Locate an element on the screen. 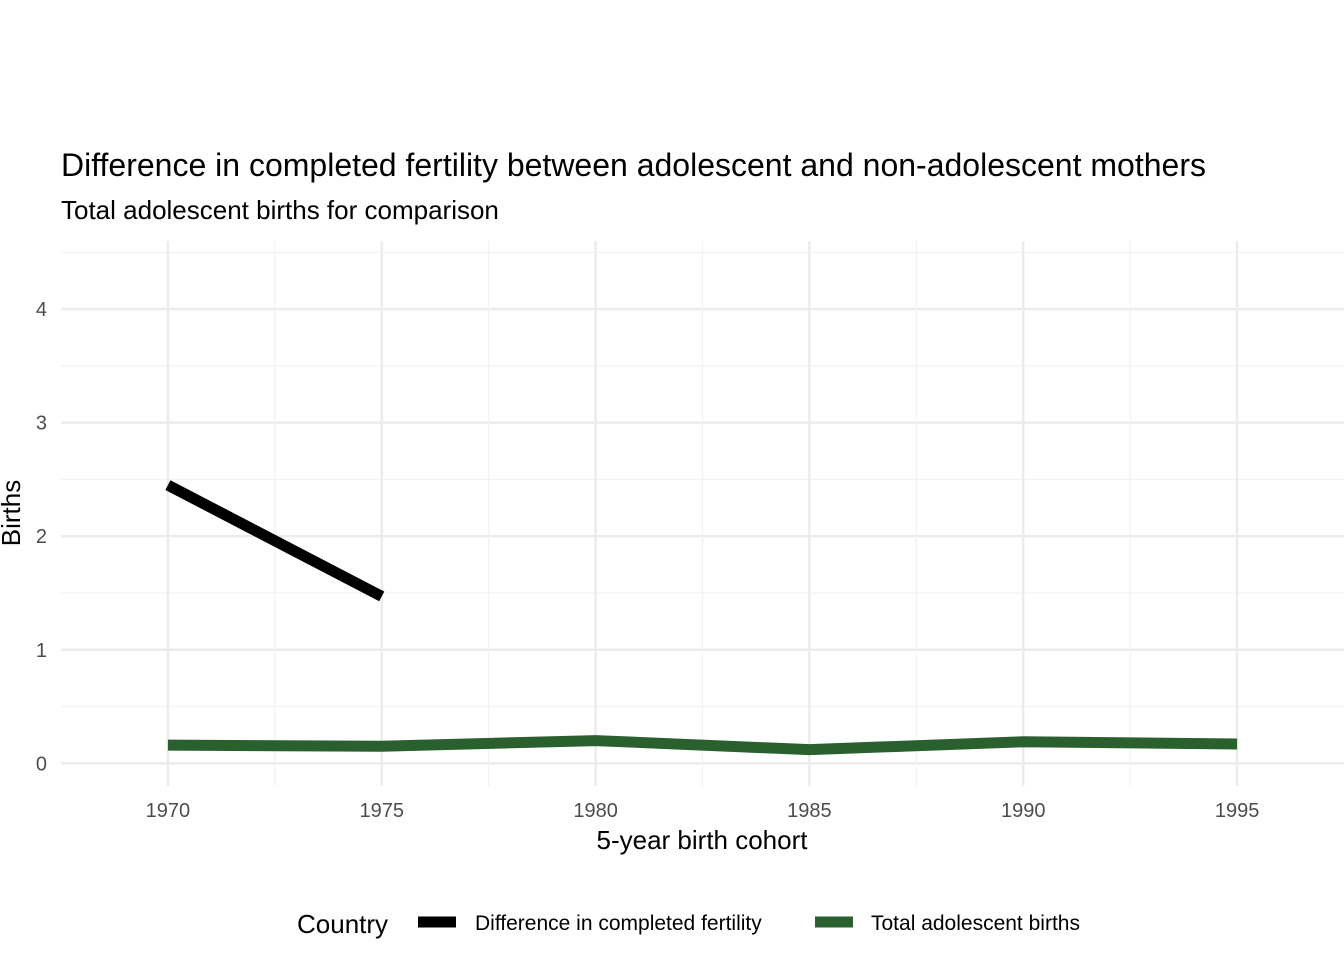 This screenshot has height=960, width=1344. y-tick-label: 0 is located at coordinates (41, 764).